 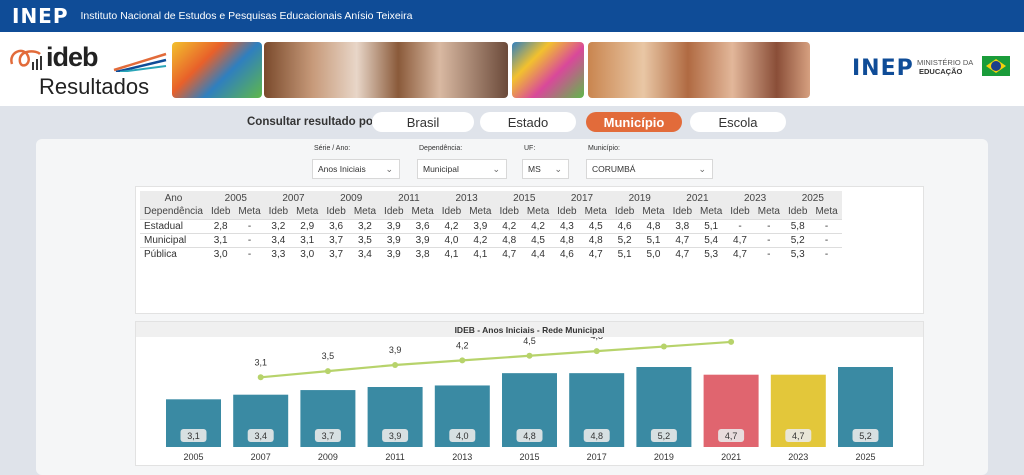 What do you see at coordinates (462, 457) in the screenshot?
I see `x-tick-label: 2013` at bounding box center [462, 457].